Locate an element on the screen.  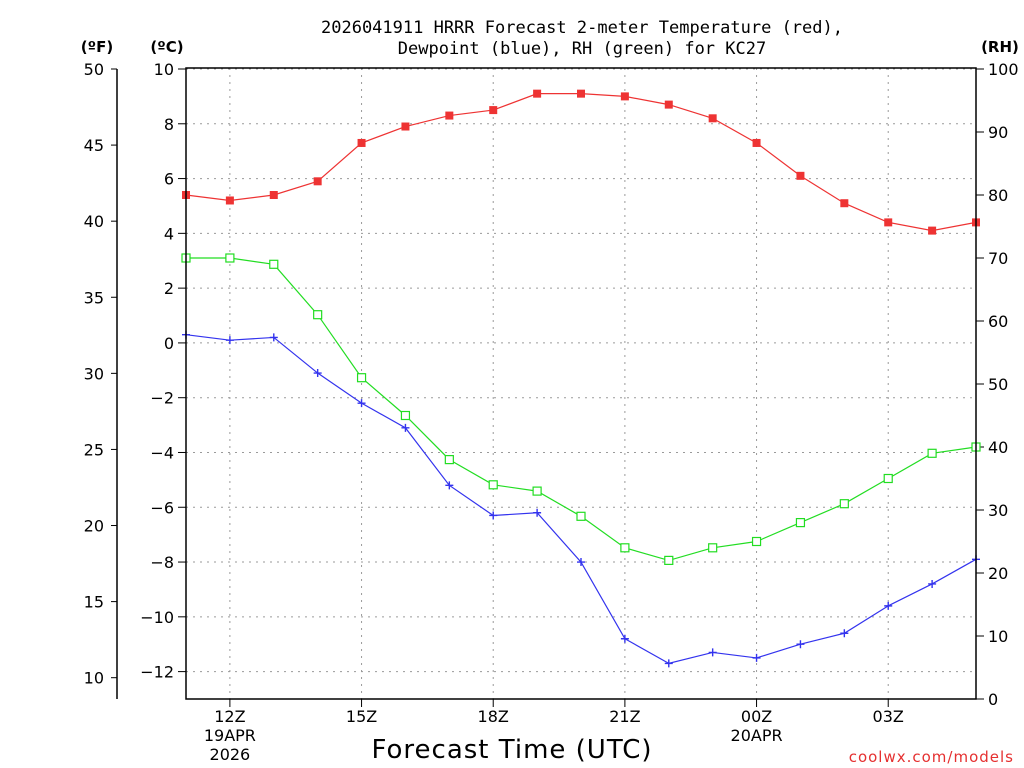
rh-tick-label: 80 is located at coordinates (998, 195).